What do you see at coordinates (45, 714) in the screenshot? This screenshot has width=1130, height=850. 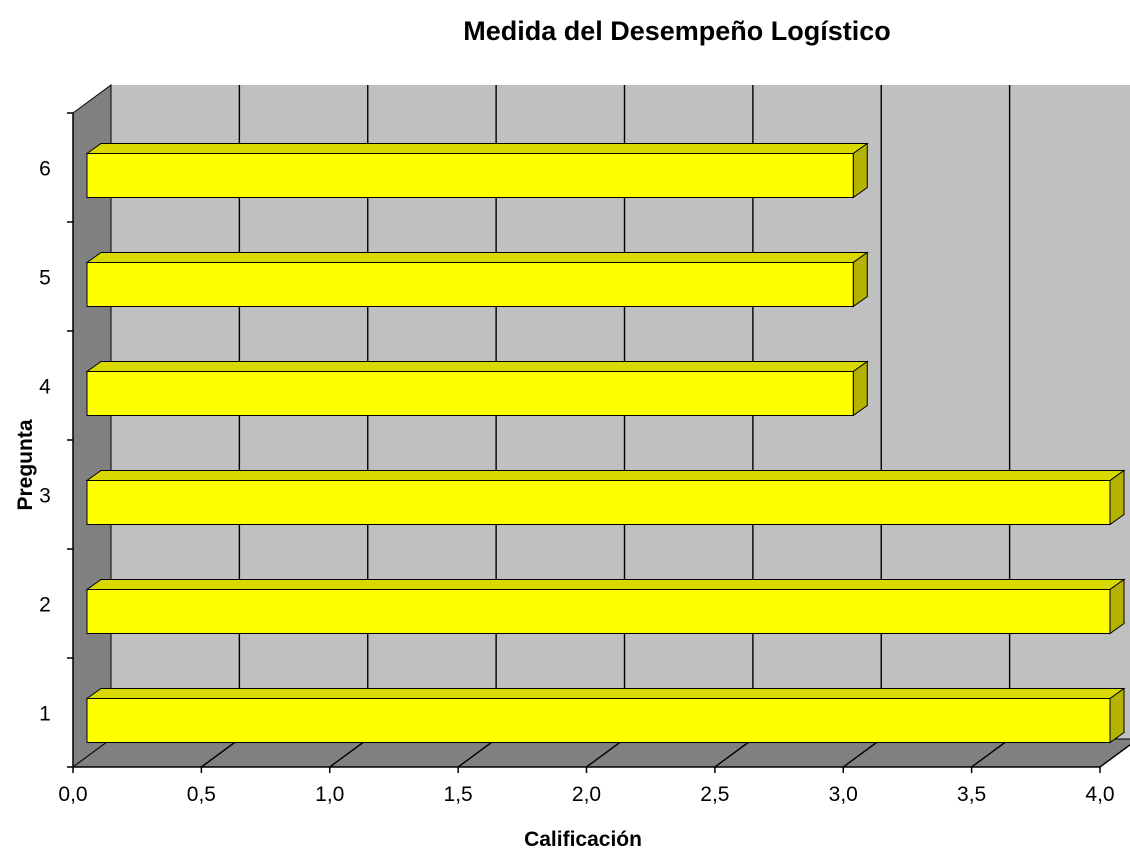 I see `y-tick-label: 1` at bounding box center [45, 714].